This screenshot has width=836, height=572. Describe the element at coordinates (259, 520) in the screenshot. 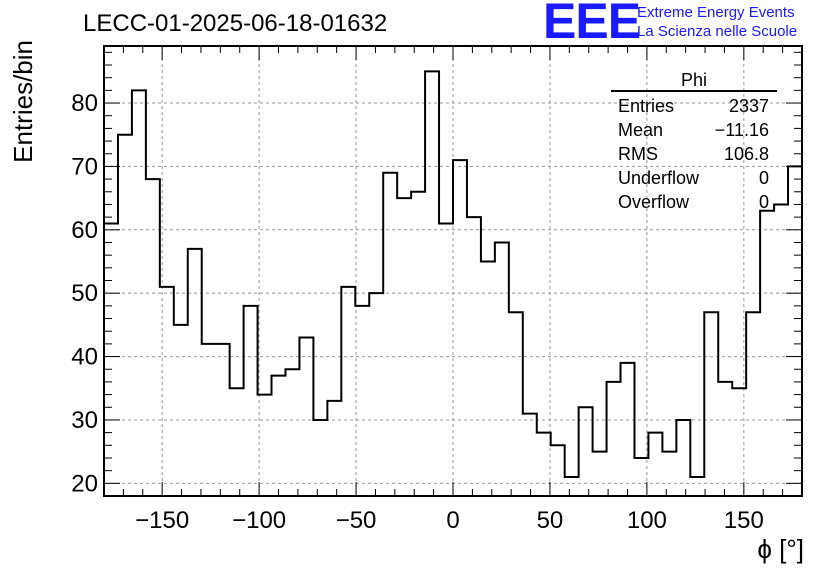

I see `x-tick-label: −100` at that location.